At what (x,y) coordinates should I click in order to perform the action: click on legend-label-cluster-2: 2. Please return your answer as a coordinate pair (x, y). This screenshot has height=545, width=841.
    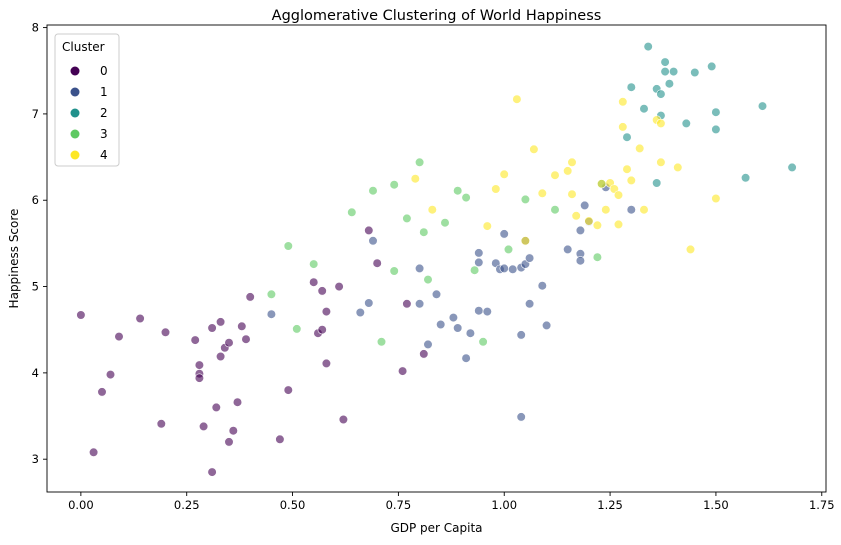
    Looking at the image, I should click on (104, 113).